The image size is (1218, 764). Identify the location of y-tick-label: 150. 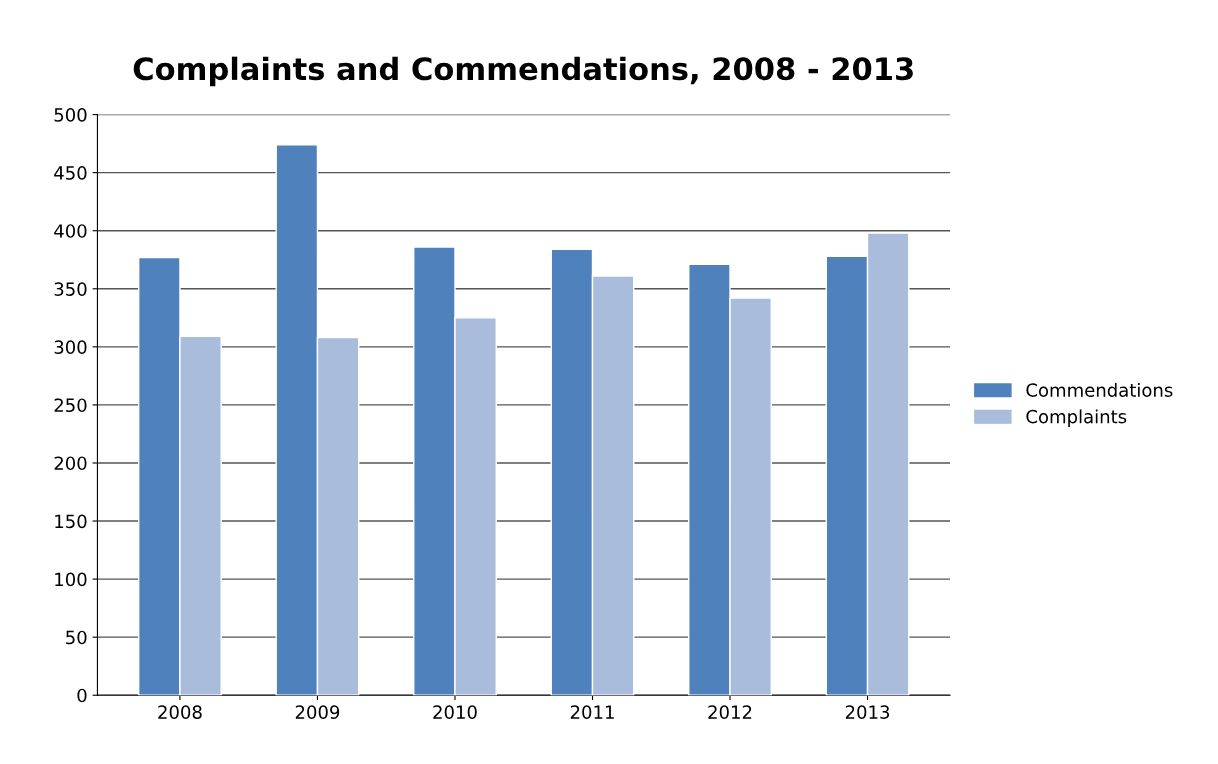
(71, 521).